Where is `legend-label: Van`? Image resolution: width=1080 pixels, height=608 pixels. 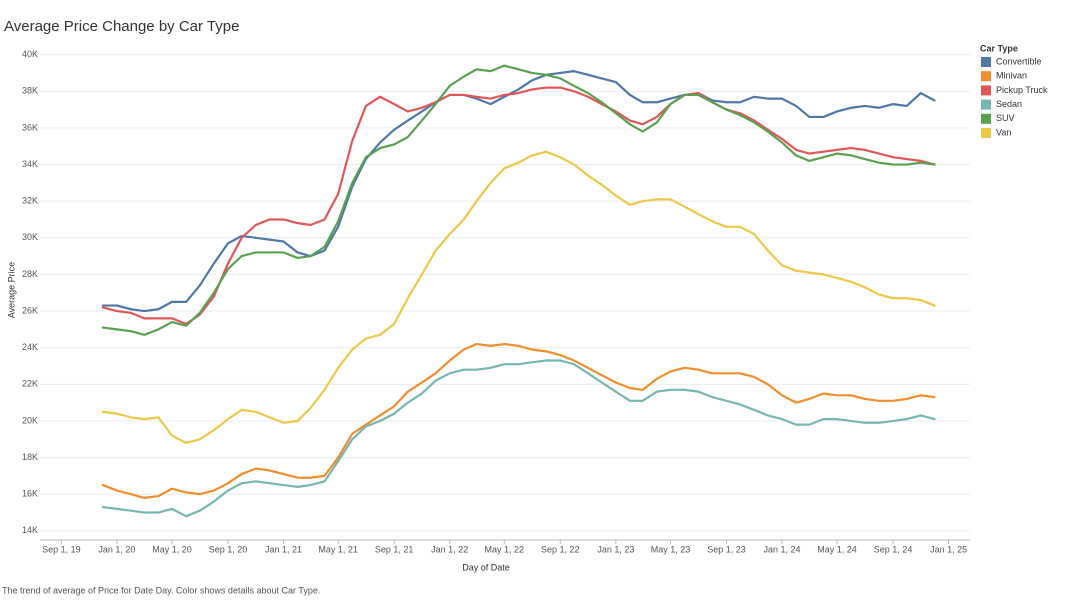 legend-label: Van is located at coordinates (1003, 132).